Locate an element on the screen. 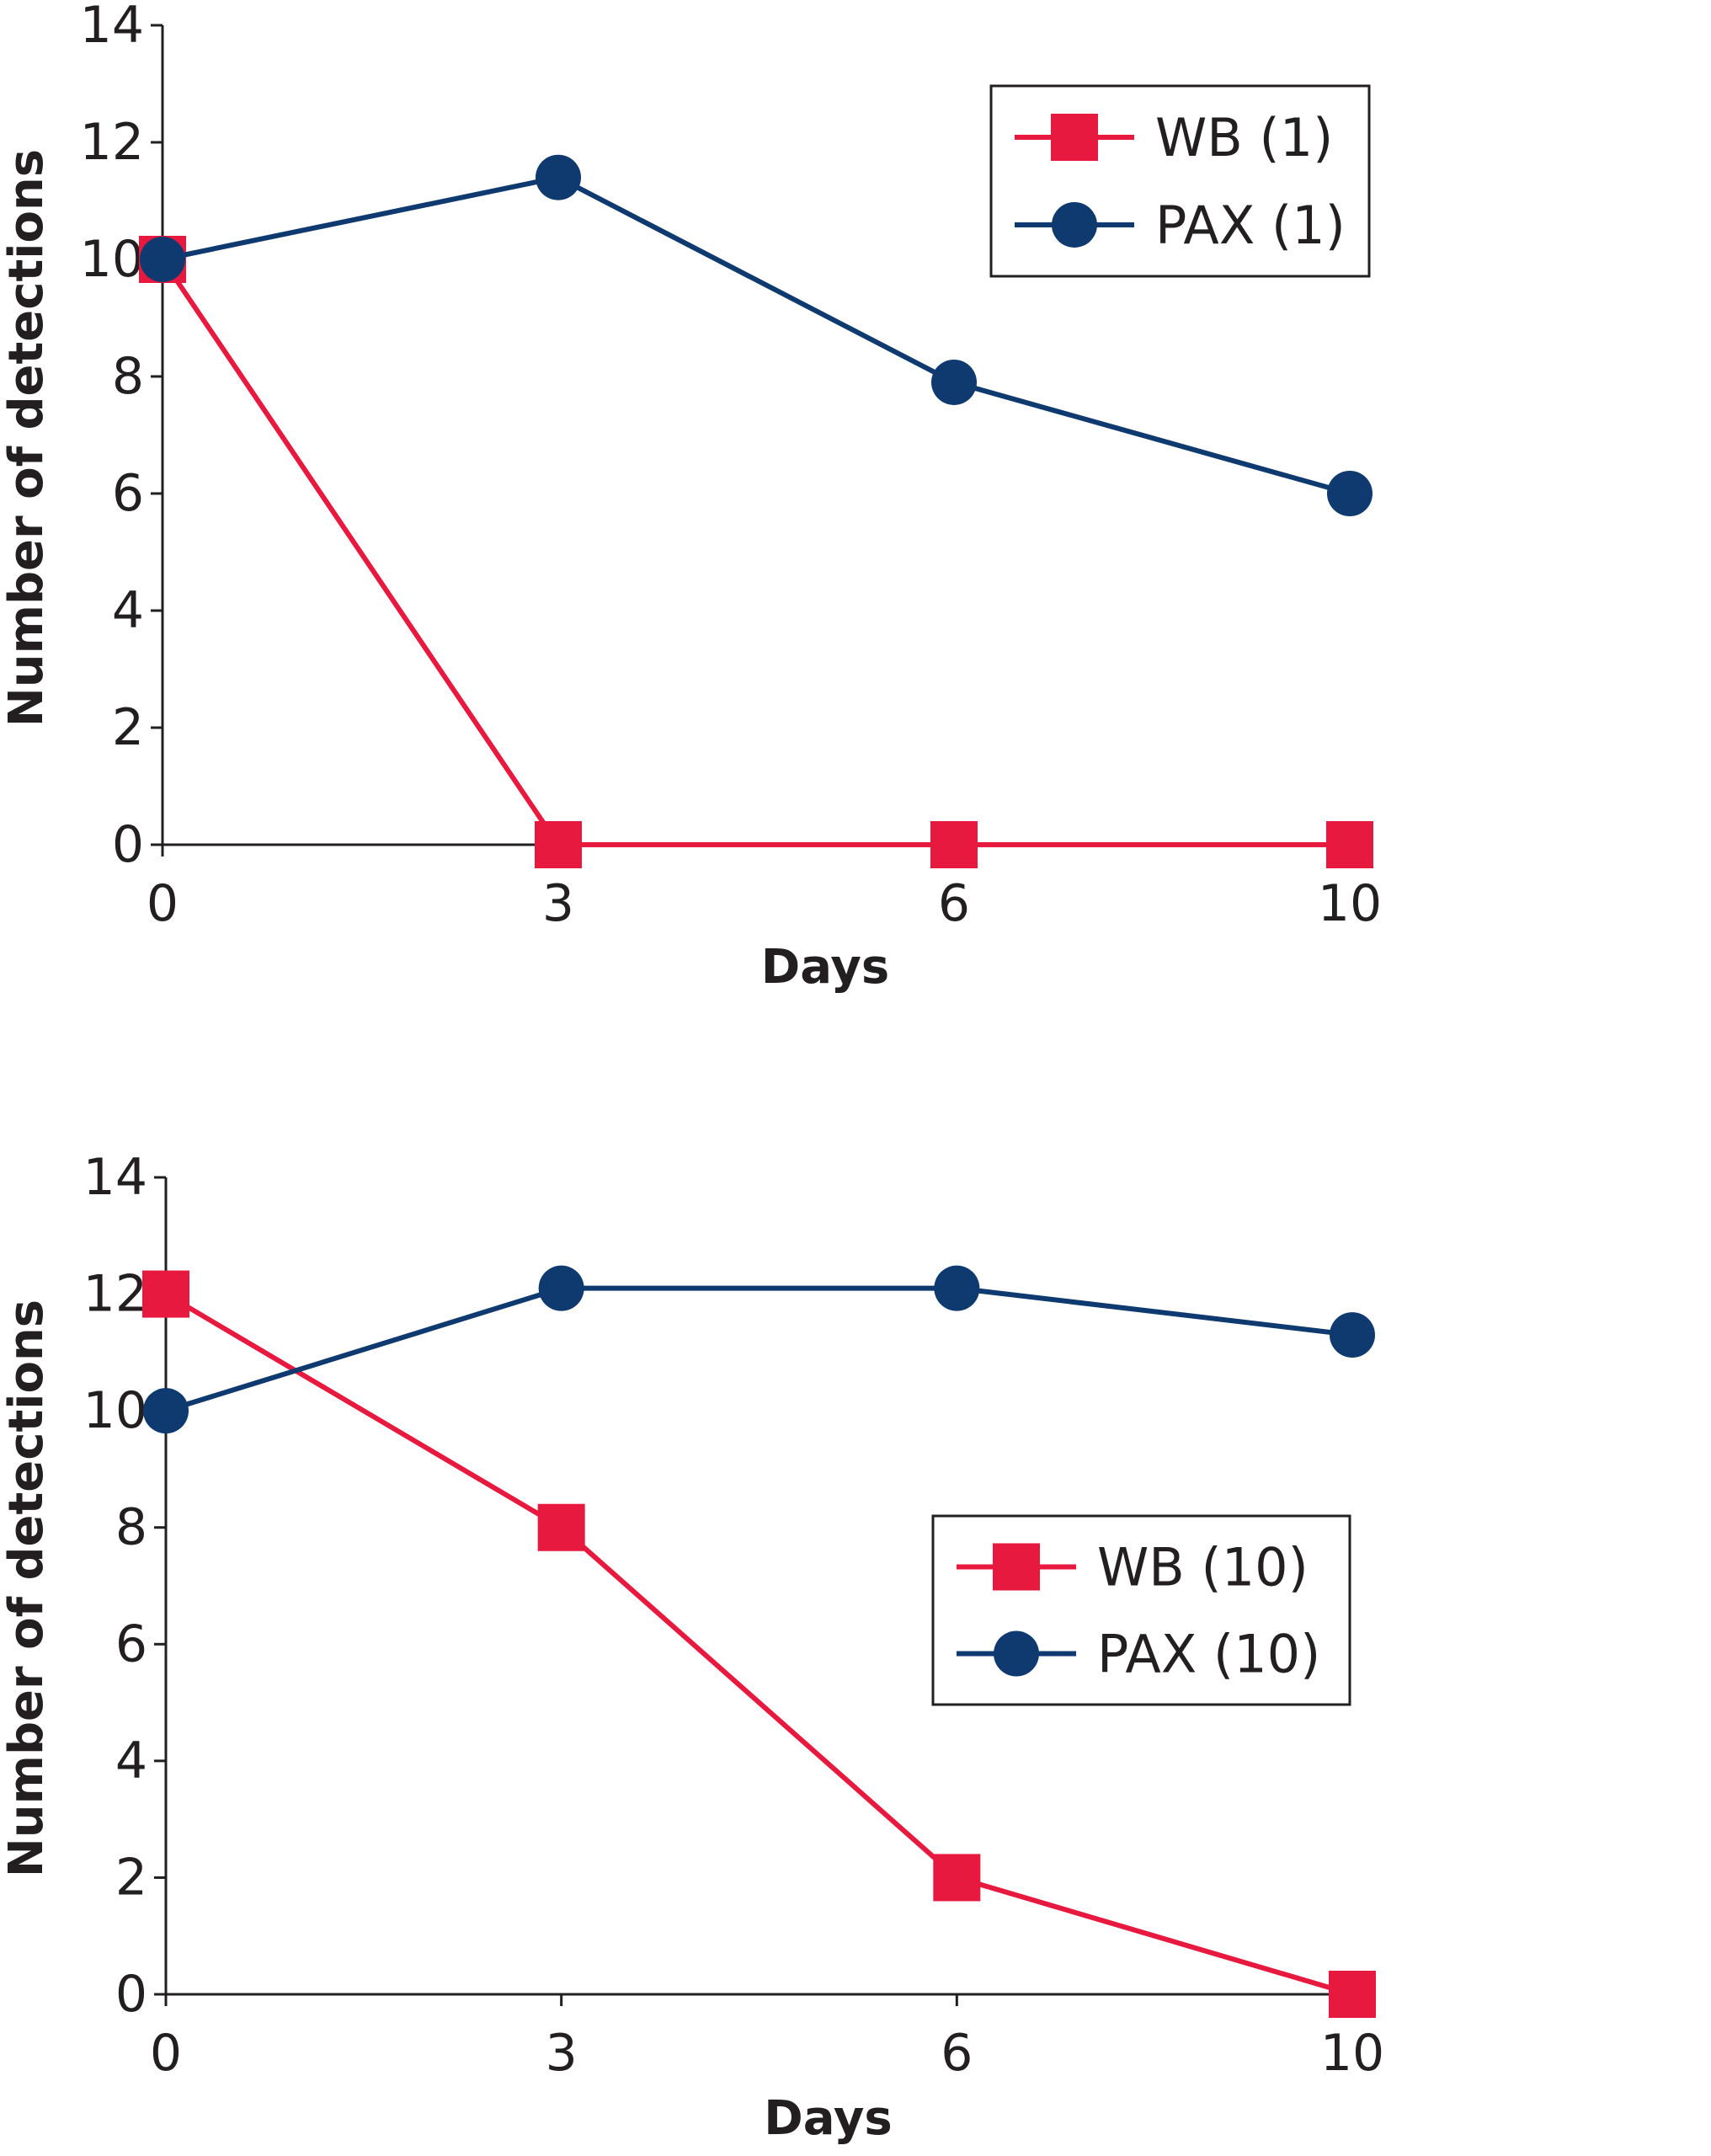 The height and width of the screenshot is (2156, 1711). legend: WB (1) PAX (1) is located at coordinates (1180, 181).